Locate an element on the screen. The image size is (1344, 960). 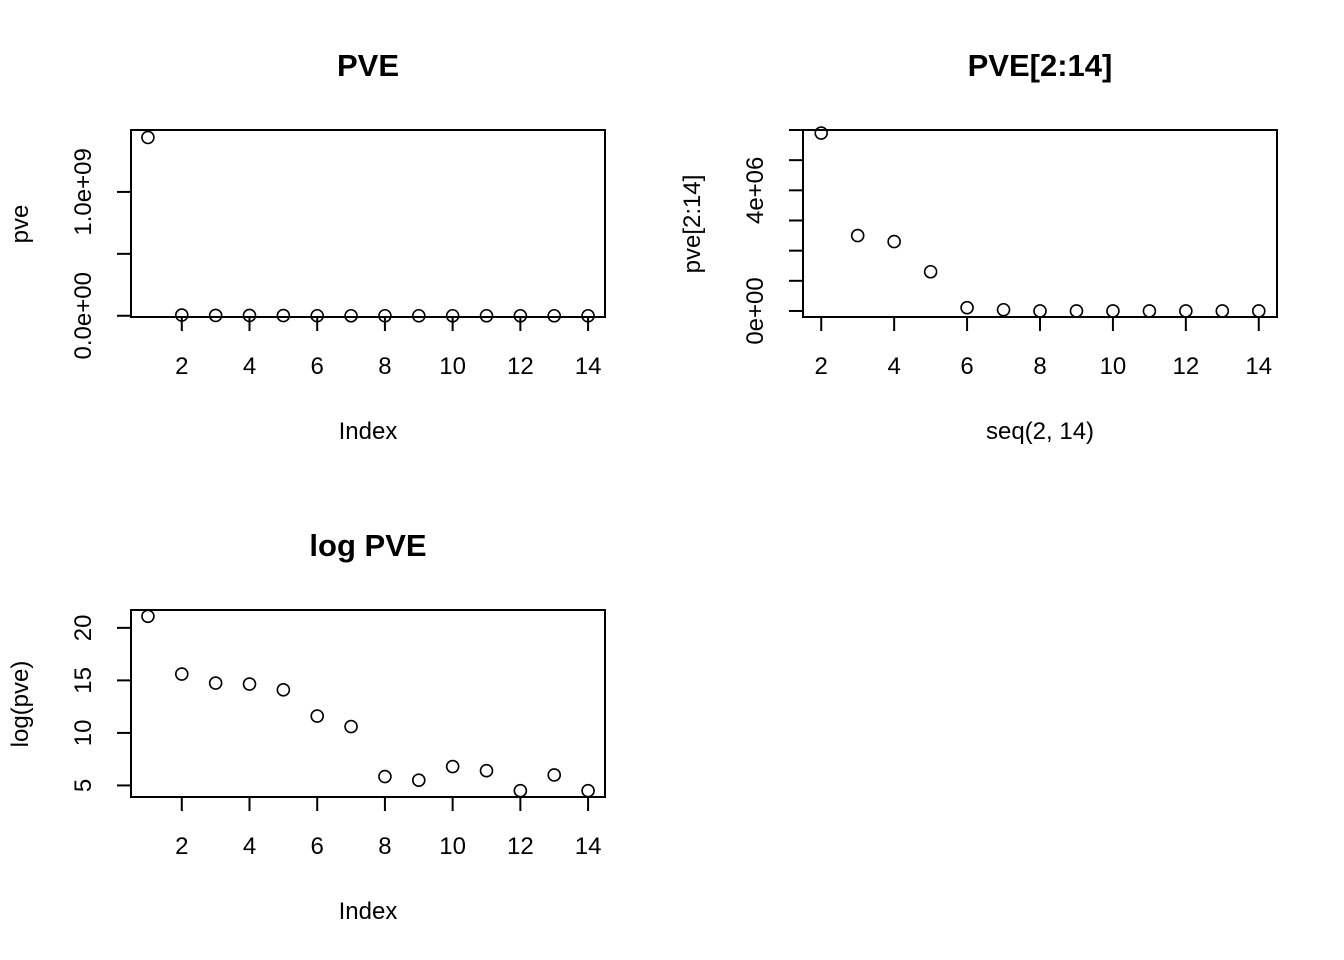
chart-title: PVE[2:14] is located at coordinates (1040, 65).